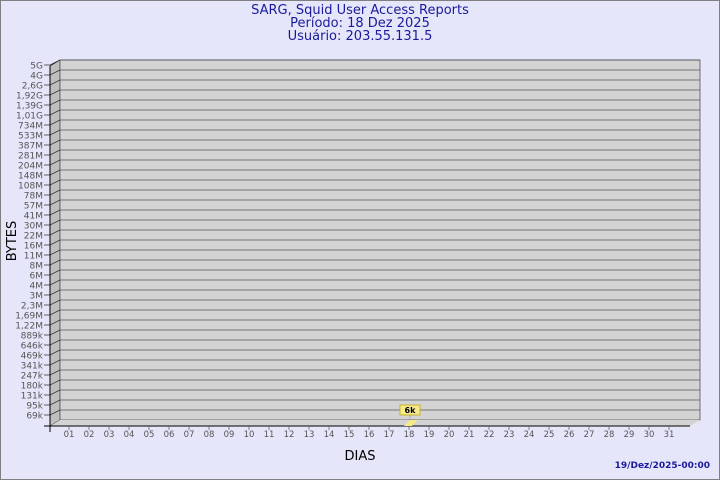 The height and width of the screenshot is (480, 720). Describe the element at coordinates (33, 247) in the screenshot. I see `y-tick-label: 16M` at that location.